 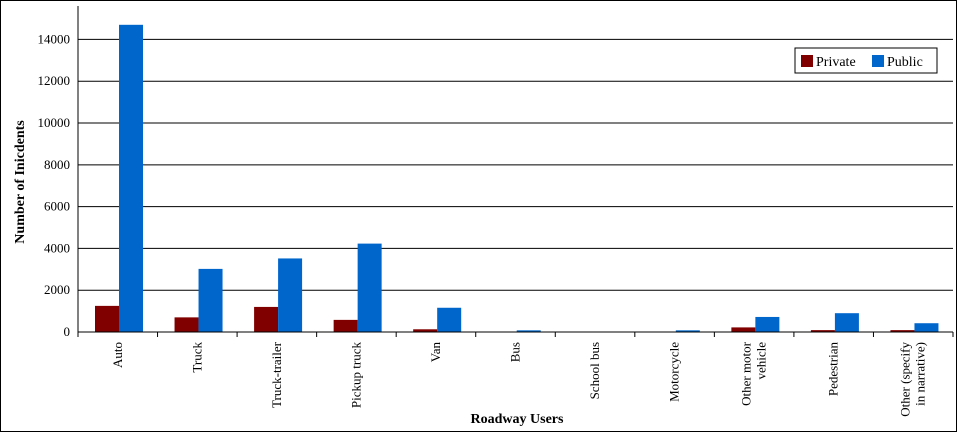 What do you see at coordinates (54, 38) in the screenshot?
I see `y-tick-label: 14000` at bounding box center [54, 38].